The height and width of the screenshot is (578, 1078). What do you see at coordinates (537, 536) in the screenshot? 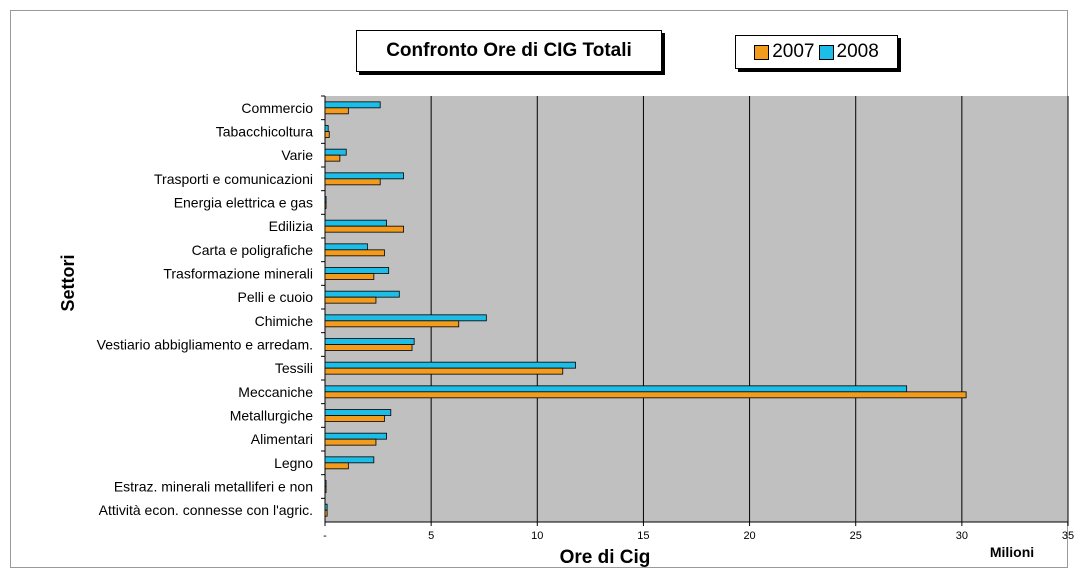
I see `x-tick-label: 10` at bounding box center [537, 536].